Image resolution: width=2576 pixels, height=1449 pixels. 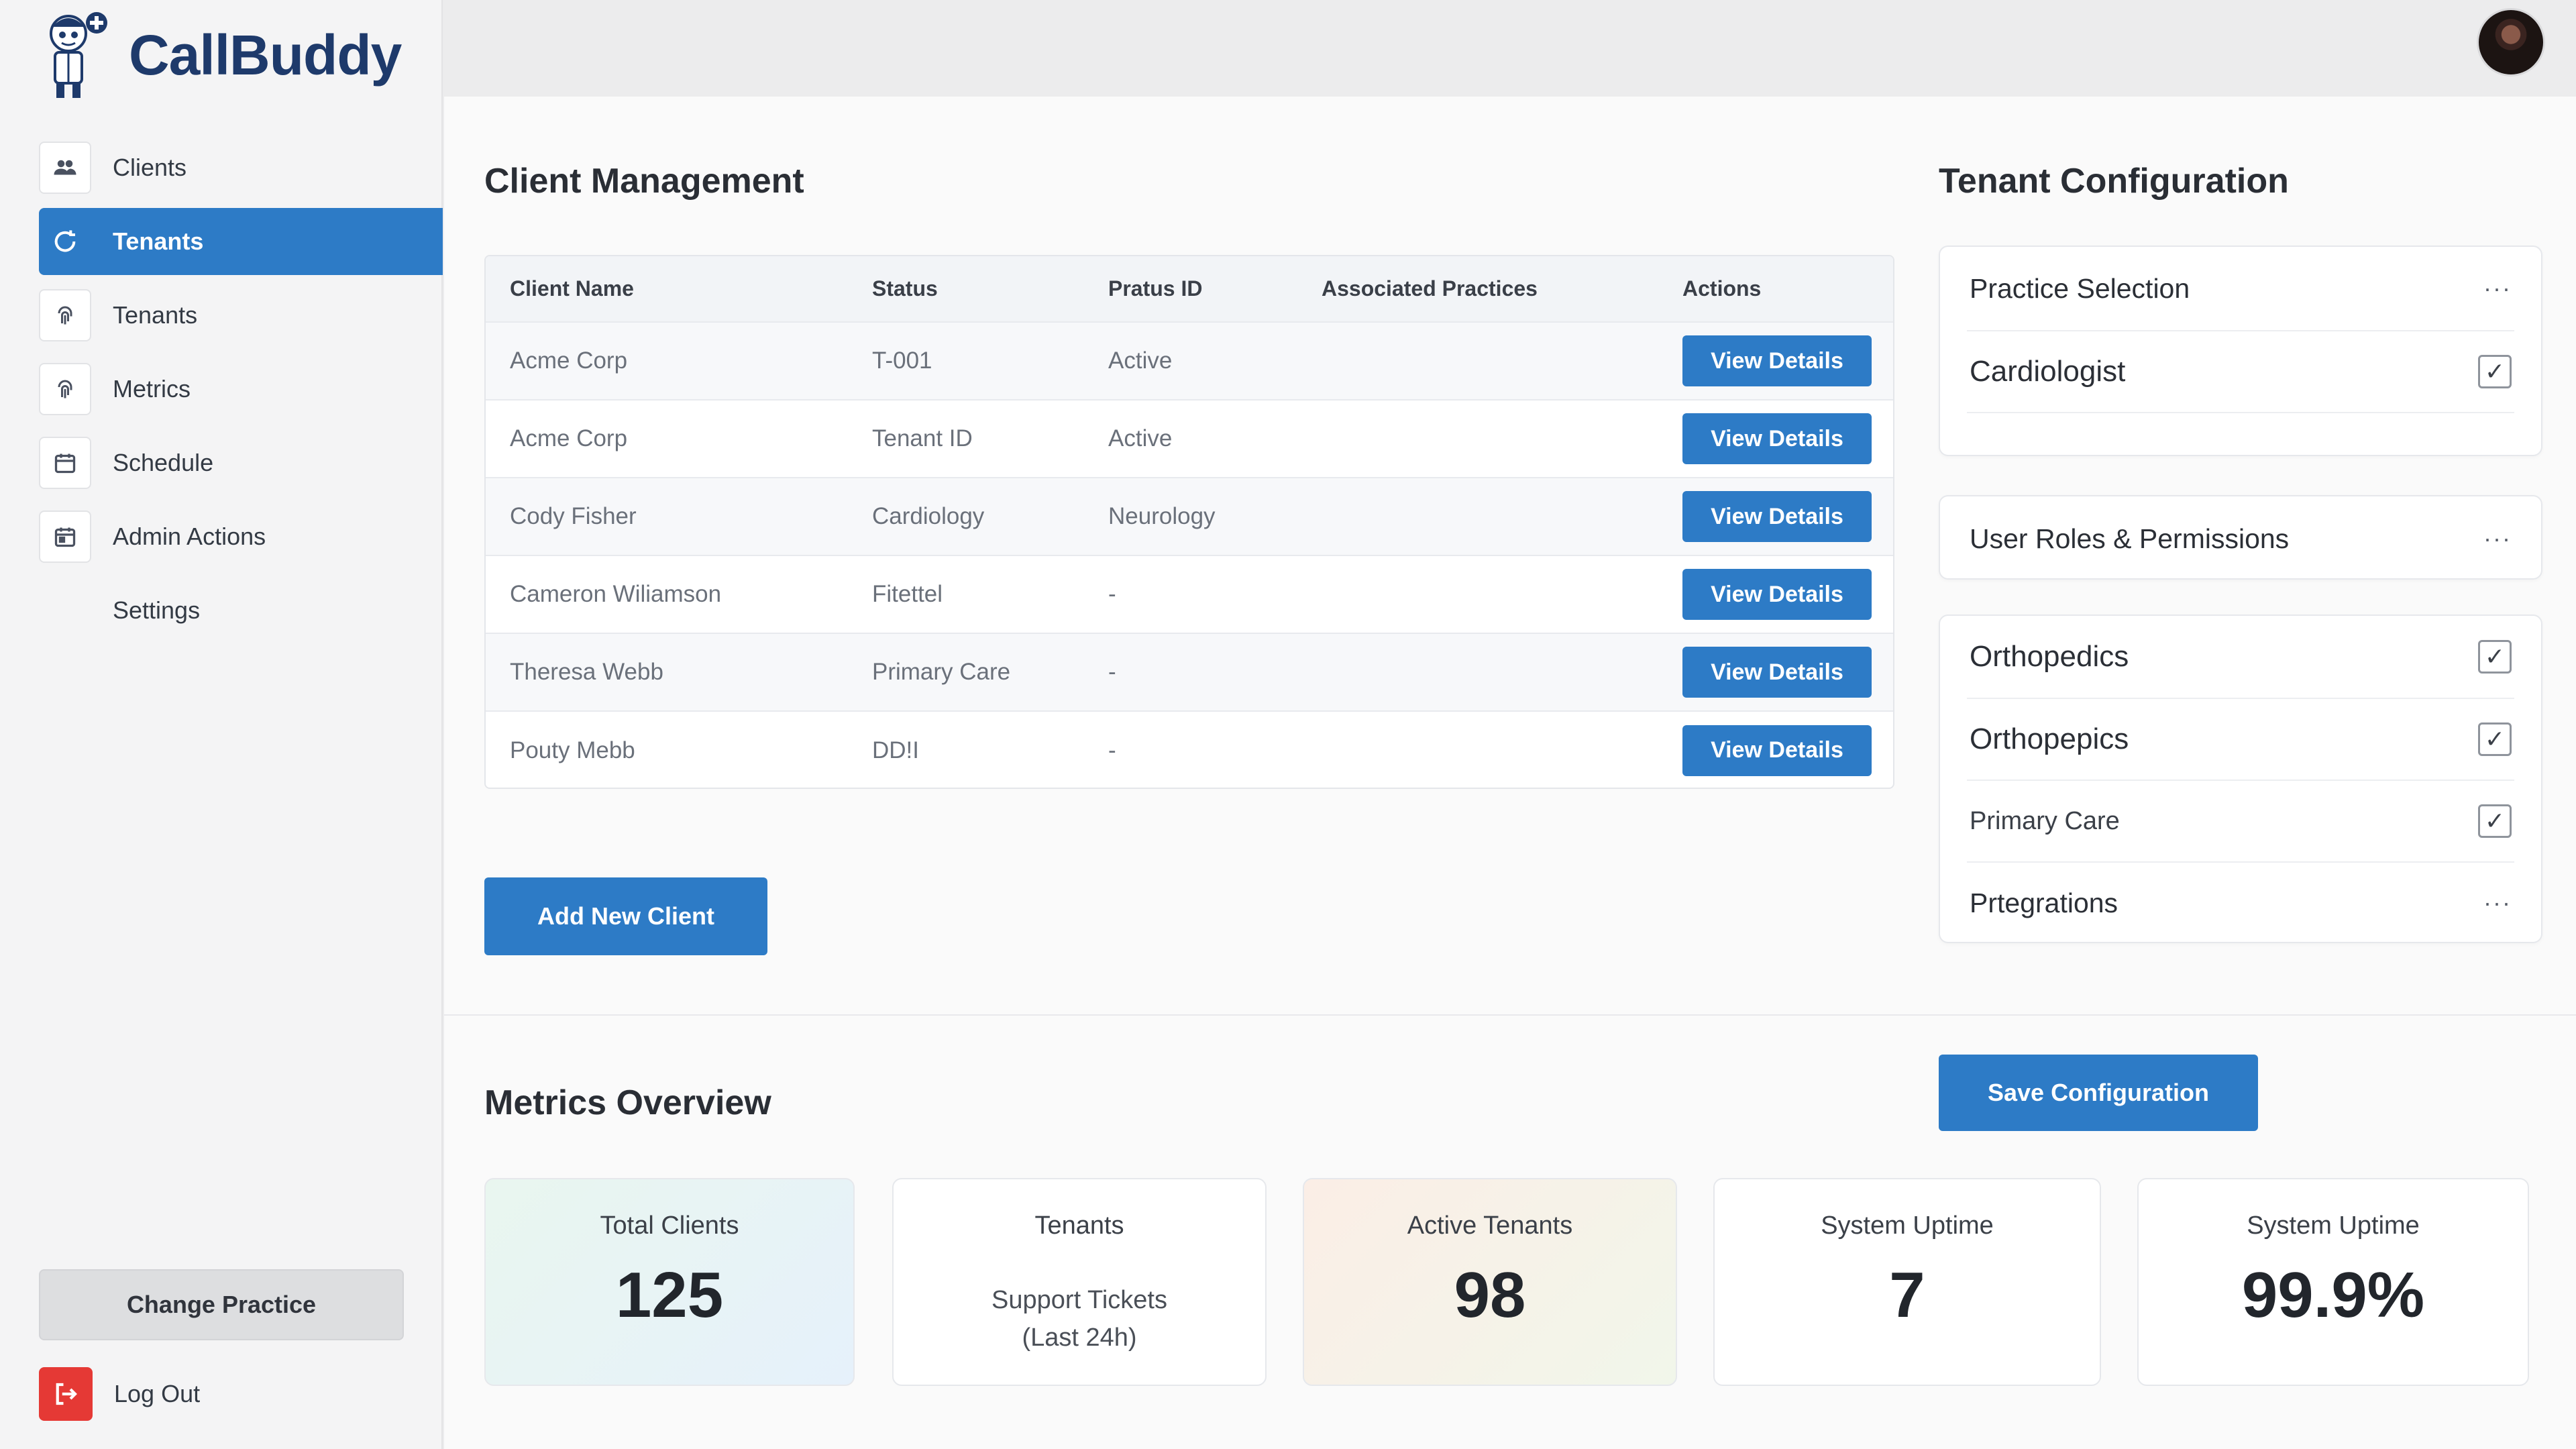 I want to click on metric-subtitle-line: Support Tickets, so click(x=1079, y=1300).